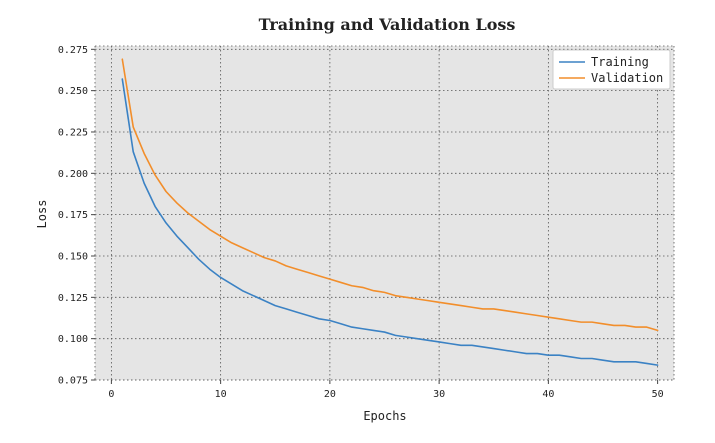  Describe the element at coordinates (658, 394) in the screenshot. I see `x-tick-label: 50` at that location.